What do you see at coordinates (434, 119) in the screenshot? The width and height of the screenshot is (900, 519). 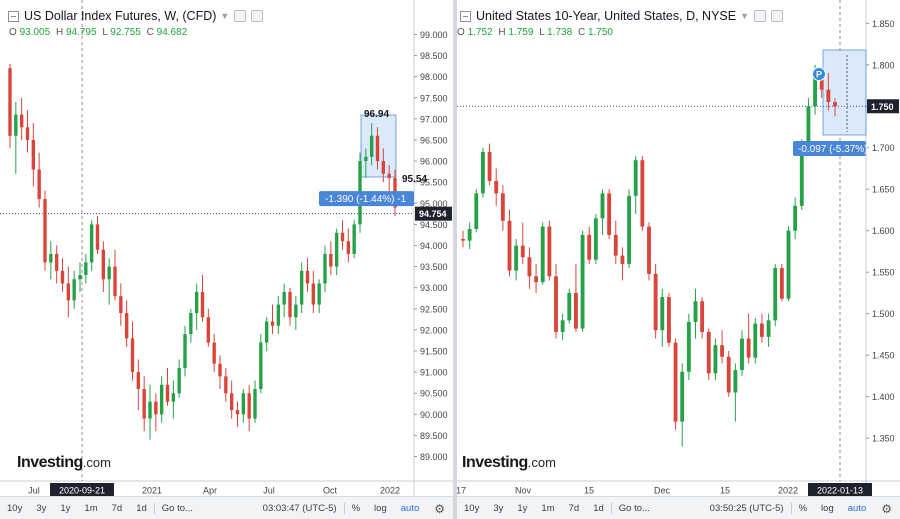 I see `price-tick-label: 97.000` at bounding box center [434, 119].